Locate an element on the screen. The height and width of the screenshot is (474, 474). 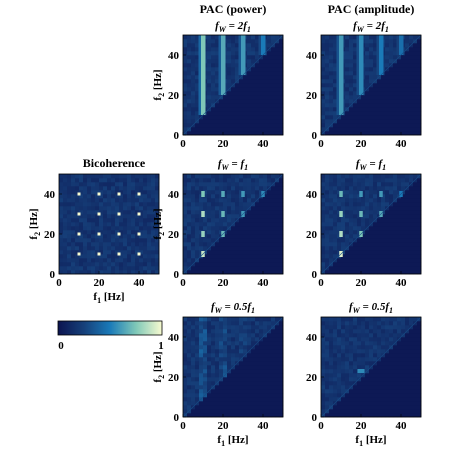
subtitle-row2-power: fW = f1 is located at coordinates (233, 165).